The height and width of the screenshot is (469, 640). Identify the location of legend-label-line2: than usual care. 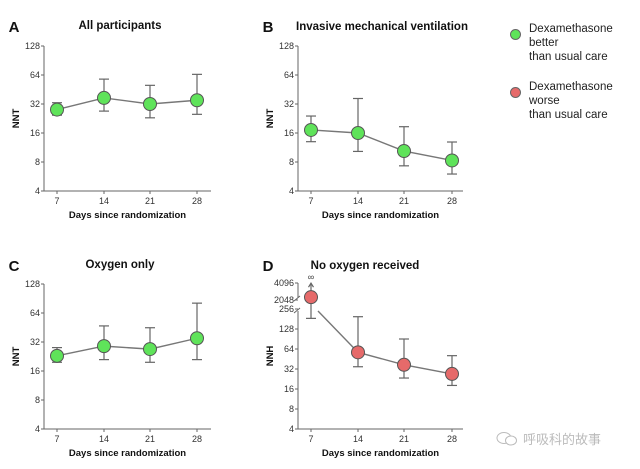
(568, 115).